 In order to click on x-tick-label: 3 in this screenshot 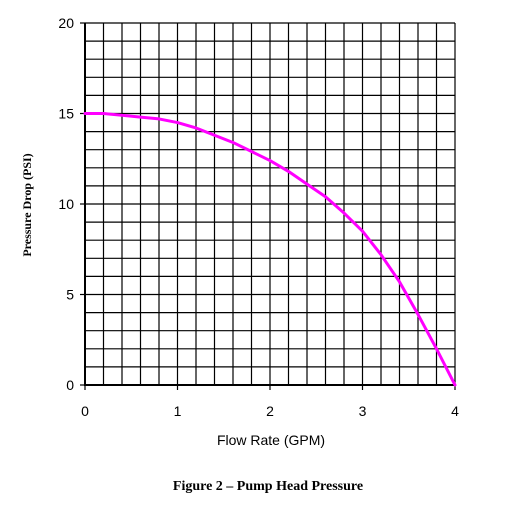, I will do `click(363, 411)`.